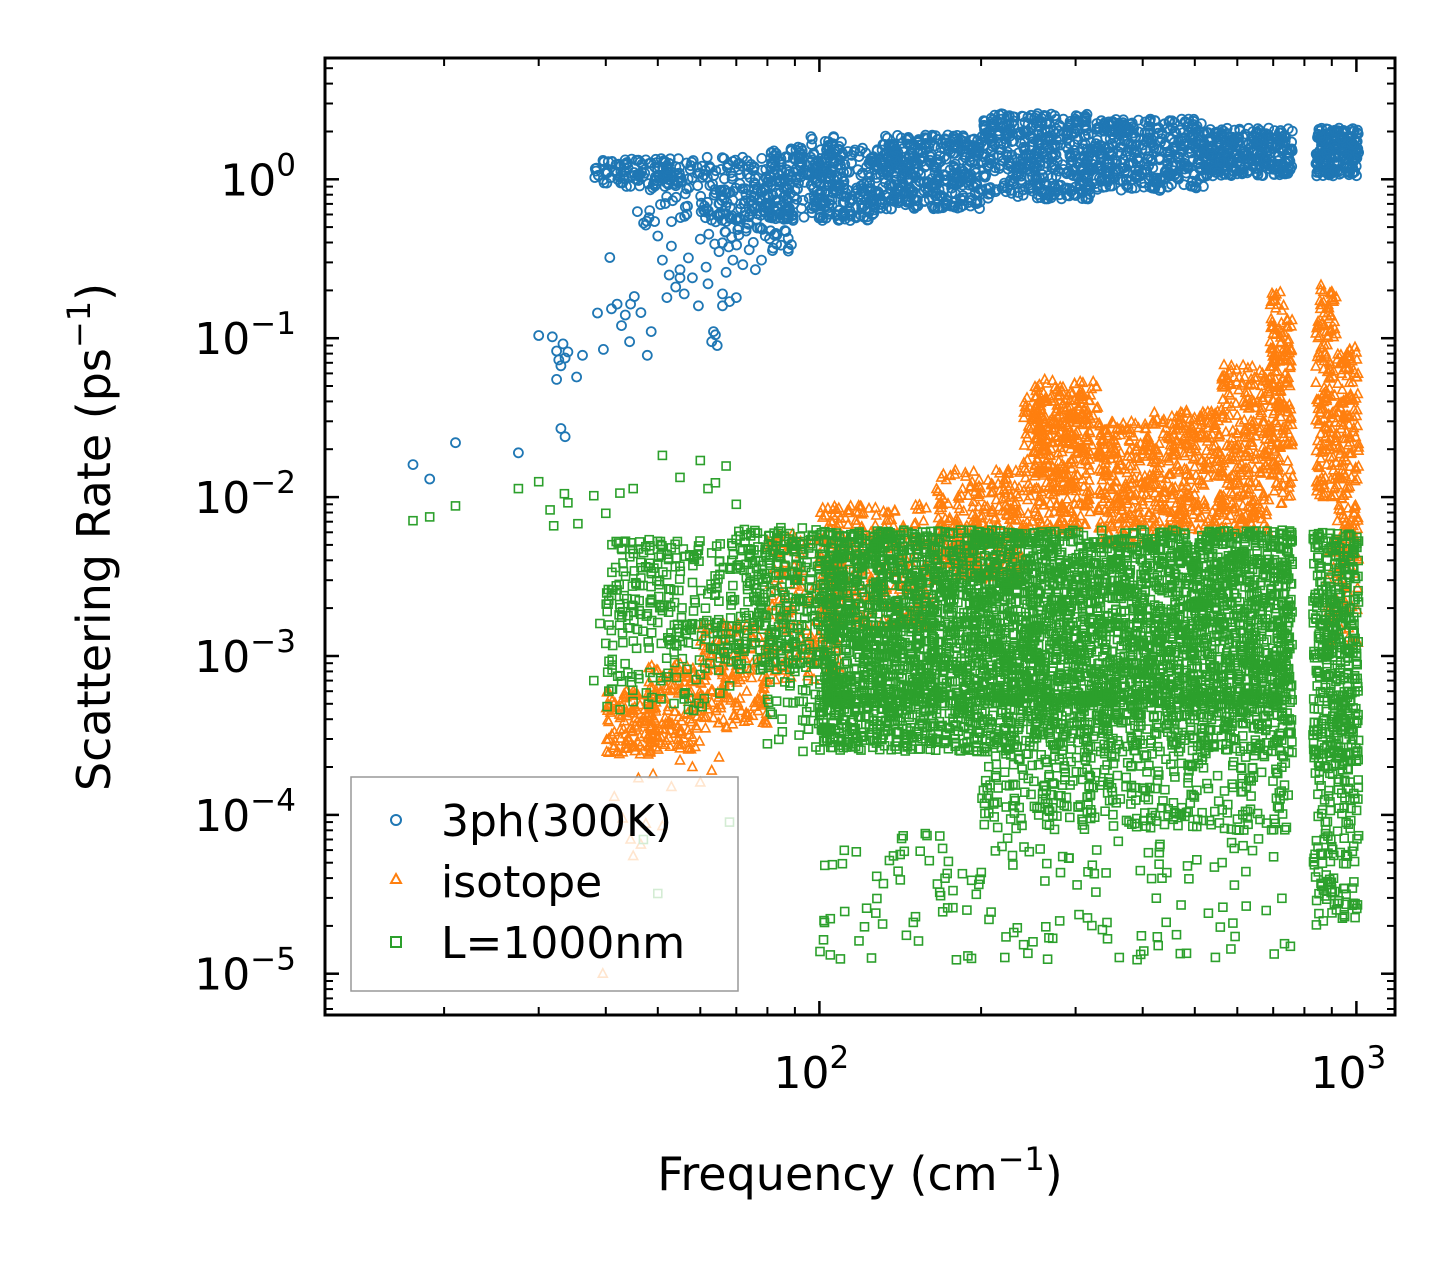 The image size is (1455, 1265). What do you see at coordinates (716, 222) in the screenshot?
I see `3ph-point-378` at bounding box center [716, 222].